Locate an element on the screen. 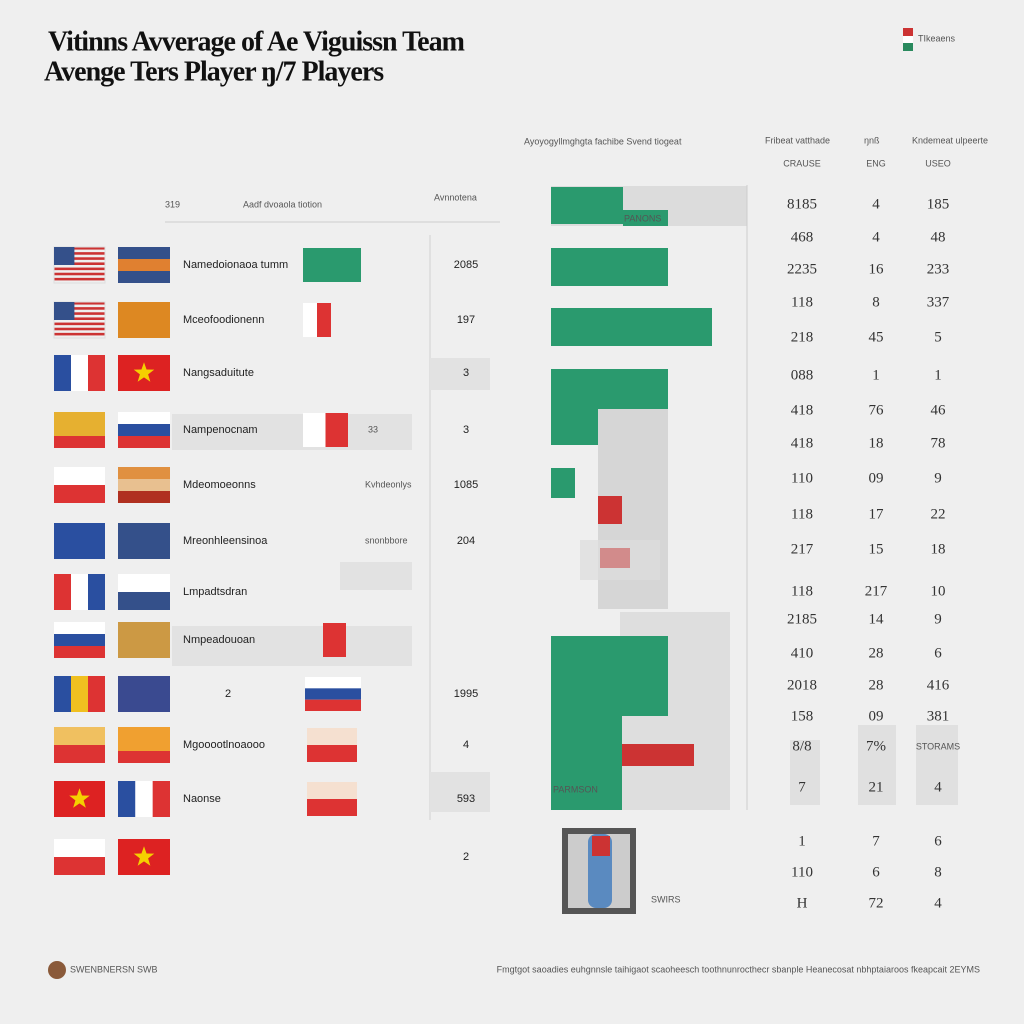 The height and width of the screenshot is (1024, 1024). cell-value: H is located at coordinates (802, 903).